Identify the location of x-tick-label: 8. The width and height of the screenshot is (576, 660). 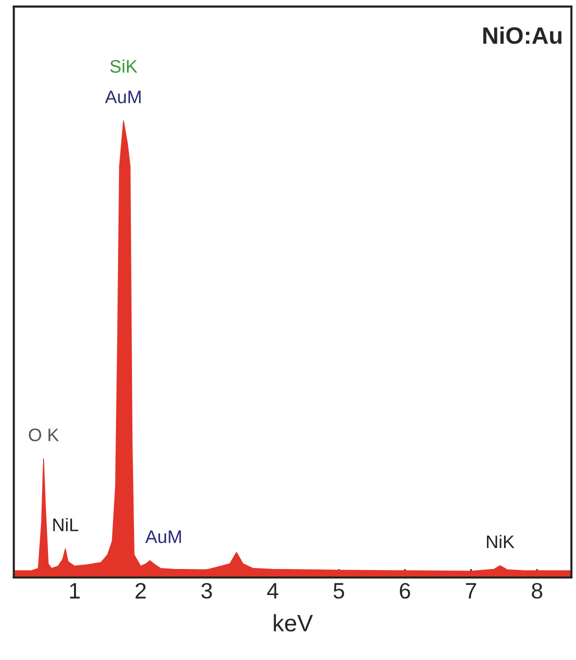
(537, 590).